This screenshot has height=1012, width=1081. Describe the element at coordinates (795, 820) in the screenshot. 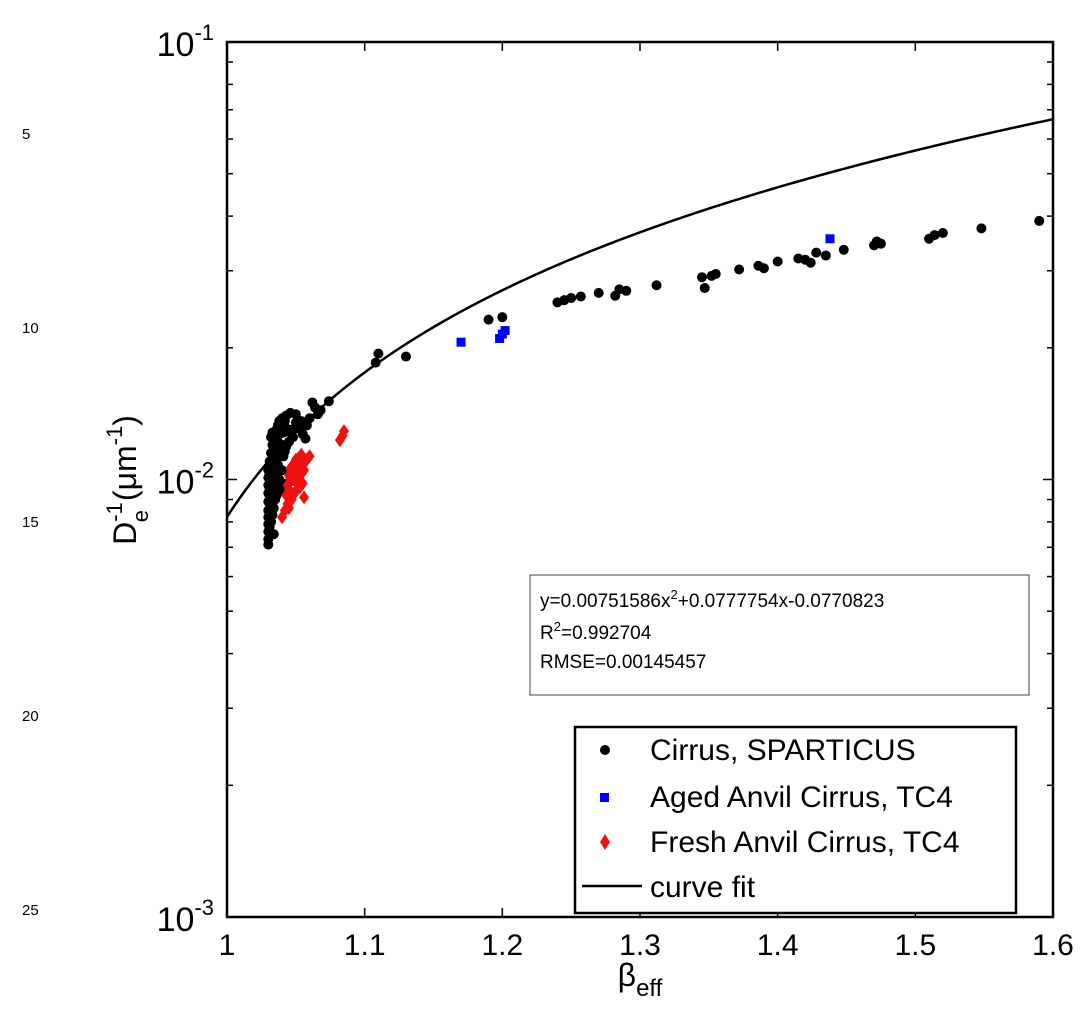

I see `legend-box` at that location.